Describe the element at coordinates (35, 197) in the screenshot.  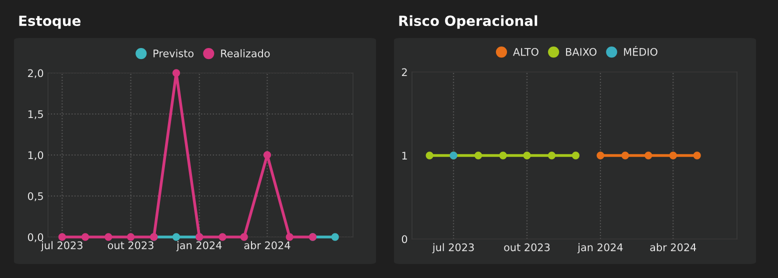
I see `y-tick-label: 0,5` at that location.